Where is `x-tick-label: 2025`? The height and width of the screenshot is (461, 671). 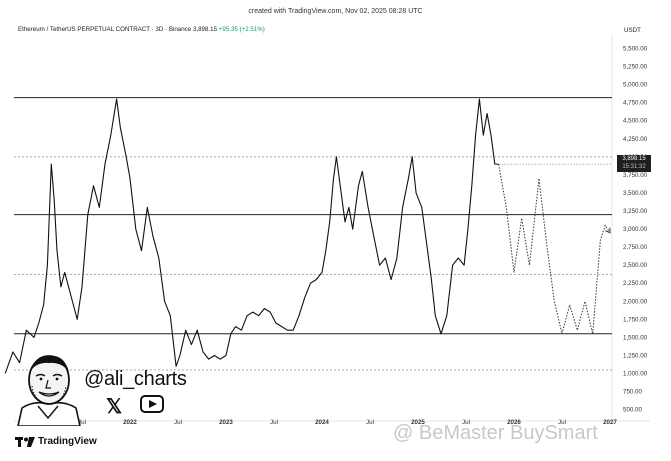 x-tick-label: 2025 is located at coordinates (418, 422).